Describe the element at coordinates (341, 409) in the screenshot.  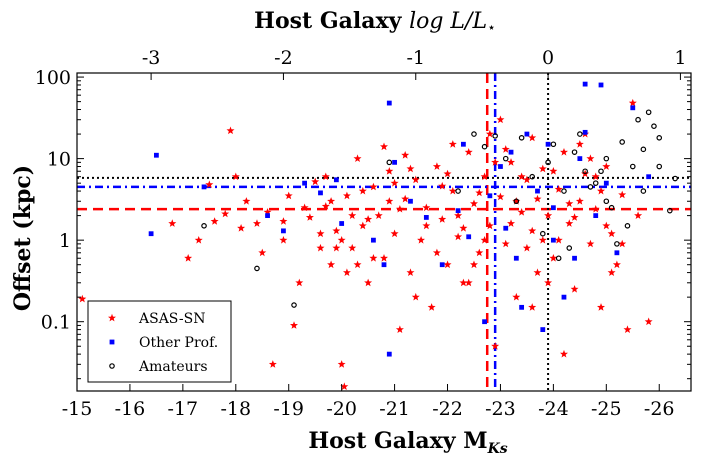
I see `x-tick-label: -20` at that location.